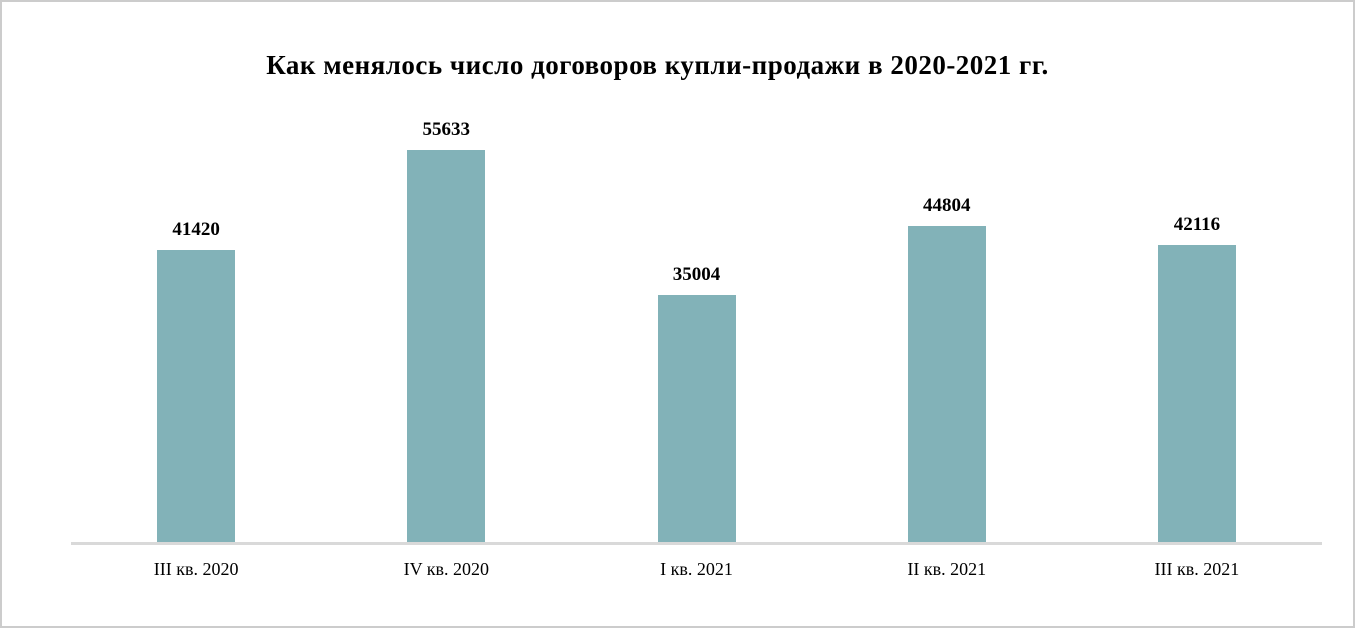 The height and width of the screenshot is (628, 1355). Describe the element at coordinates (446, 569) in the screenshot. I see `category-label: IV кв. 2020` at that location.